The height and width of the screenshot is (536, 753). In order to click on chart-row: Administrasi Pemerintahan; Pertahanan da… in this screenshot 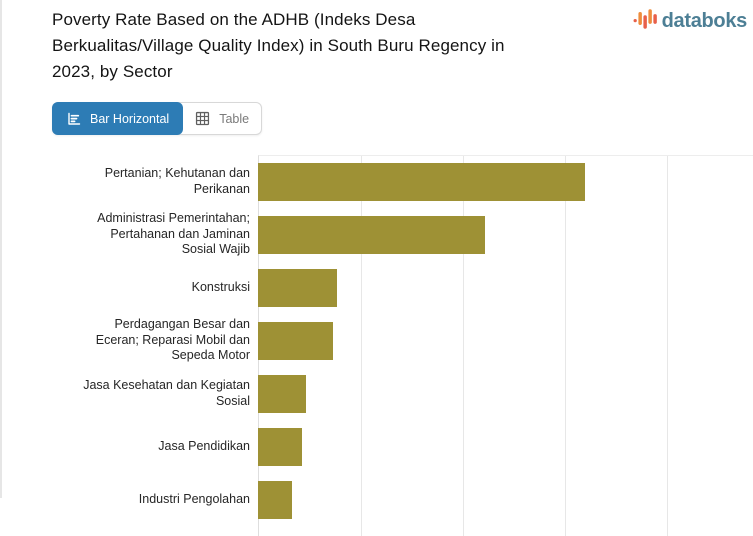, I will do `click(376, 234)`.